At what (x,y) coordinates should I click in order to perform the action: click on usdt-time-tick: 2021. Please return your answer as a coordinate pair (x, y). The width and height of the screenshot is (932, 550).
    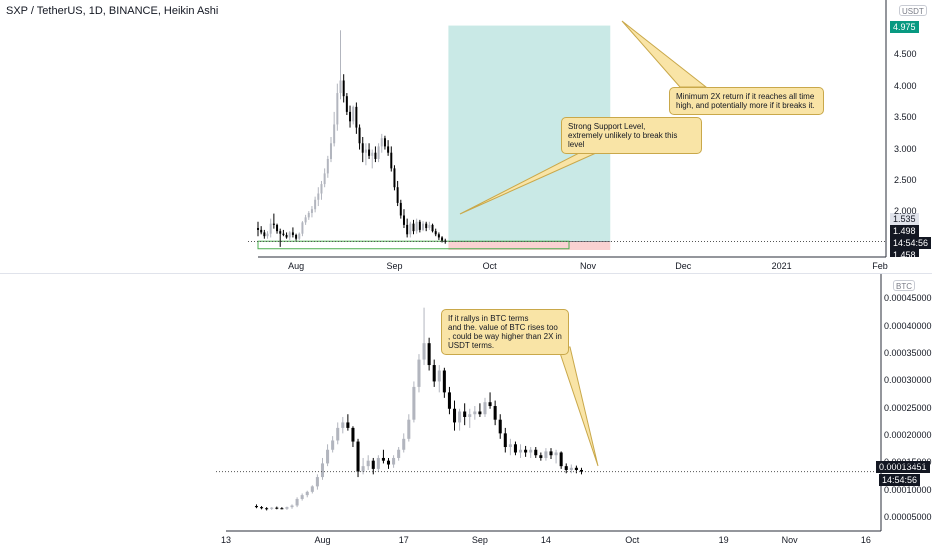
    Looking at the image, I should click on (781, 266).